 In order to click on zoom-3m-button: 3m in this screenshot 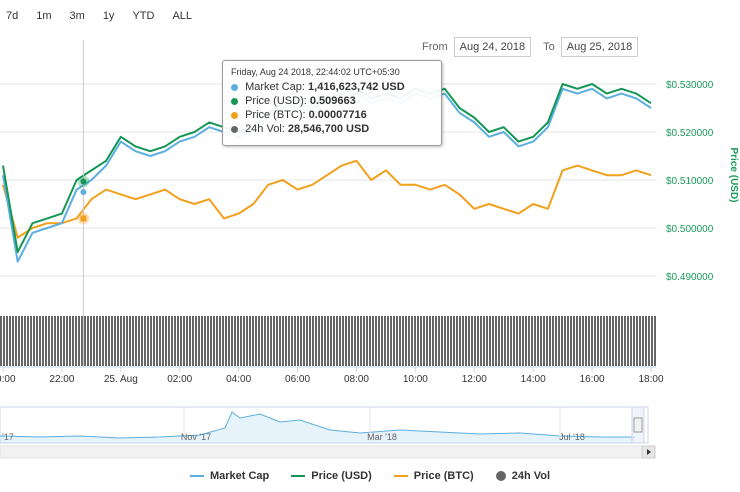, I will do `click(77, 16)`.